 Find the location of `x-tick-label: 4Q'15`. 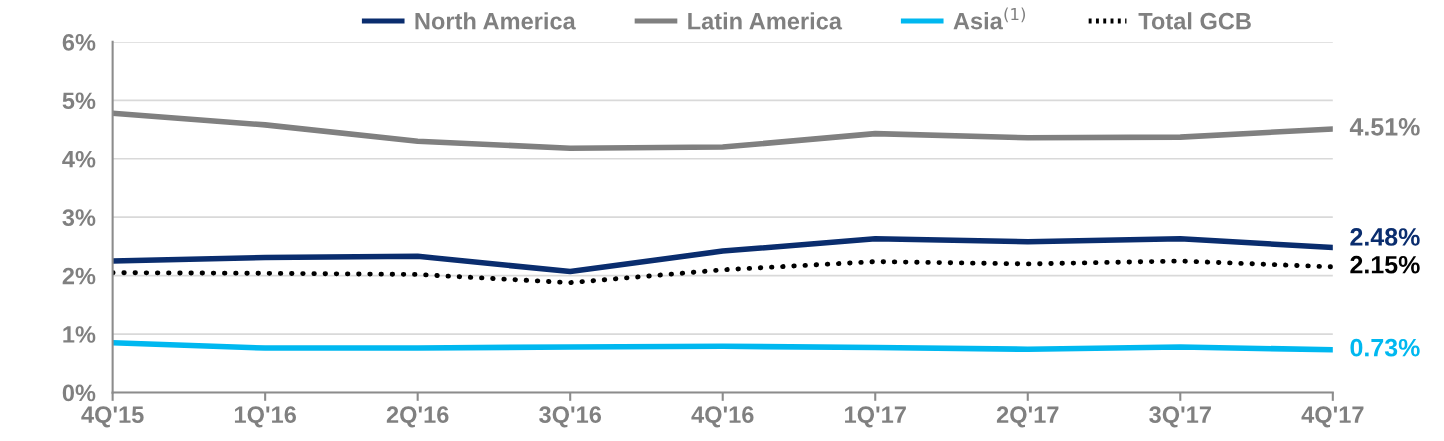

x-tick-label: 4Q'15 is located at coordinates (112, 417).